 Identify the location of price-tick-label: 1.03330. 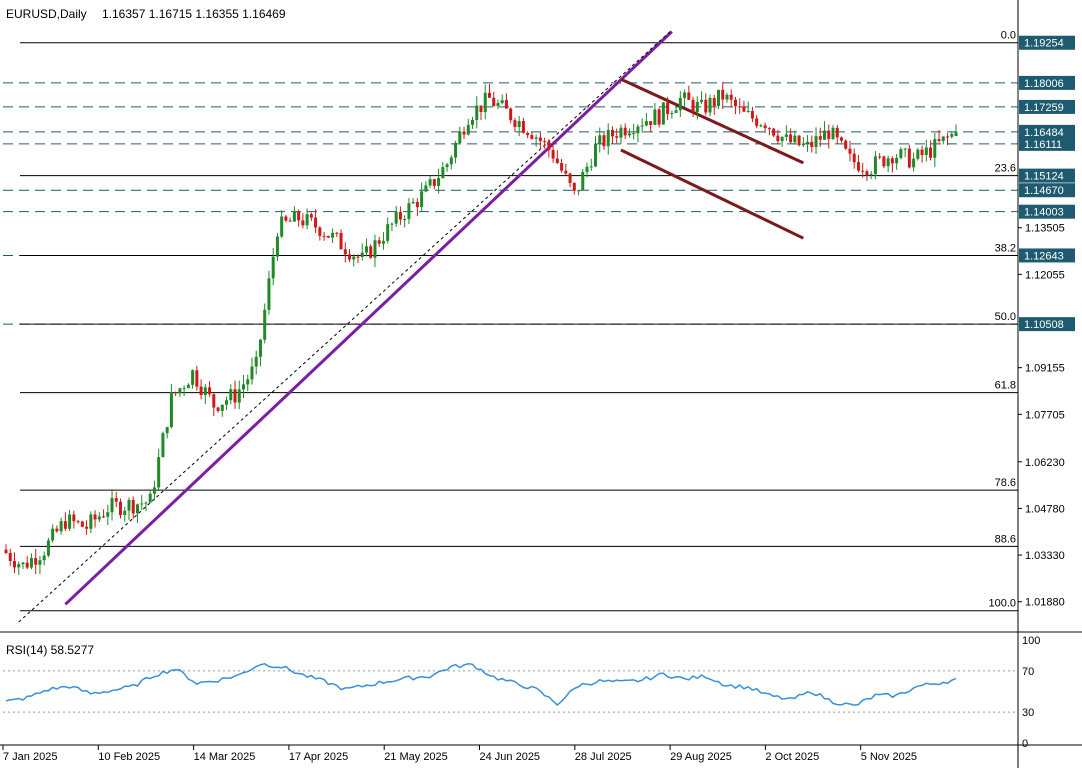
(1045, 556).